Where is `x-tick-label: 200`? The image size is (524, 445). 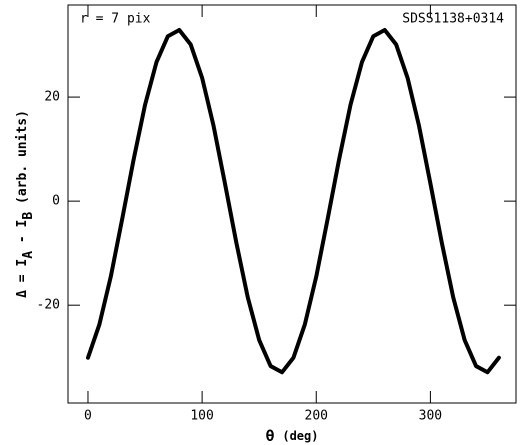
x-tick-label: 200 is located at coordinates (316, 416).